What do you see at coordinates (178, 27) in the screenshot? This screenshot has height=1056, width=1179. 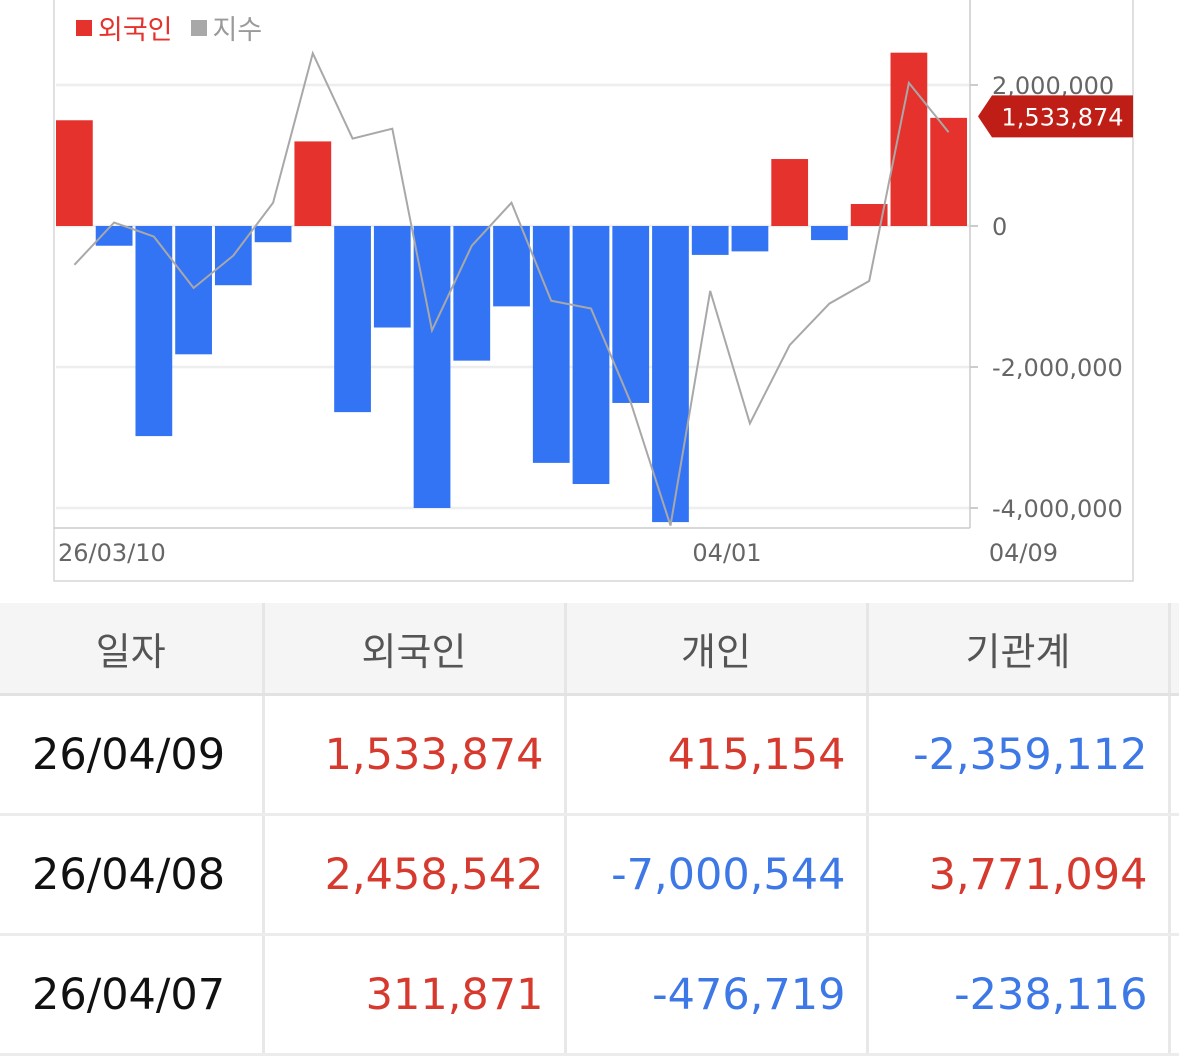 I see `chart-legend: 외국인 지수` at bounding box center [178, 27].